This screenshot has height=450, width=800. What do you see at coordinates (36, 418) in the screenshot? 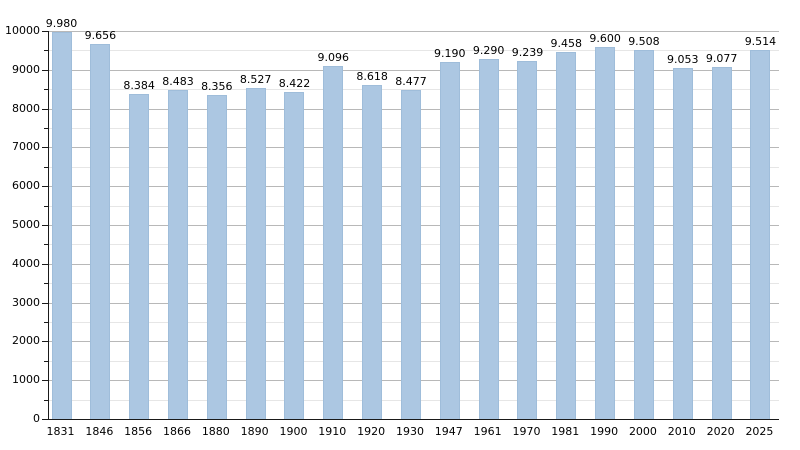
I see `y-axis-tick-label: 0` at bounding box center [36, 418].